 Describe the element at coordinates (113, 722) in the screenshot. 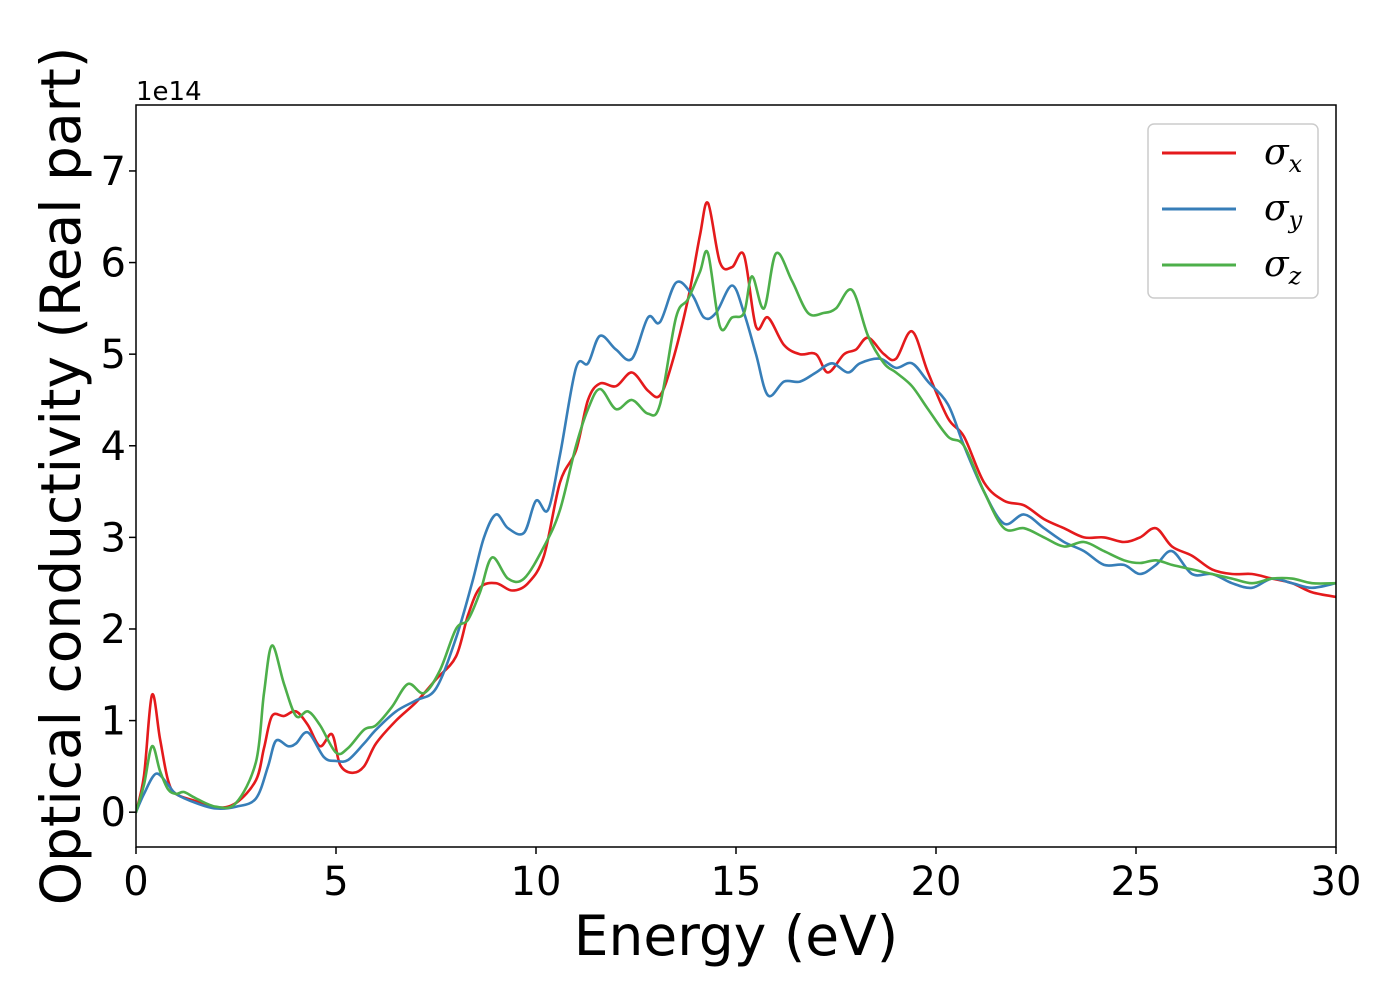

I see `y-tick-label: 1` at that location.